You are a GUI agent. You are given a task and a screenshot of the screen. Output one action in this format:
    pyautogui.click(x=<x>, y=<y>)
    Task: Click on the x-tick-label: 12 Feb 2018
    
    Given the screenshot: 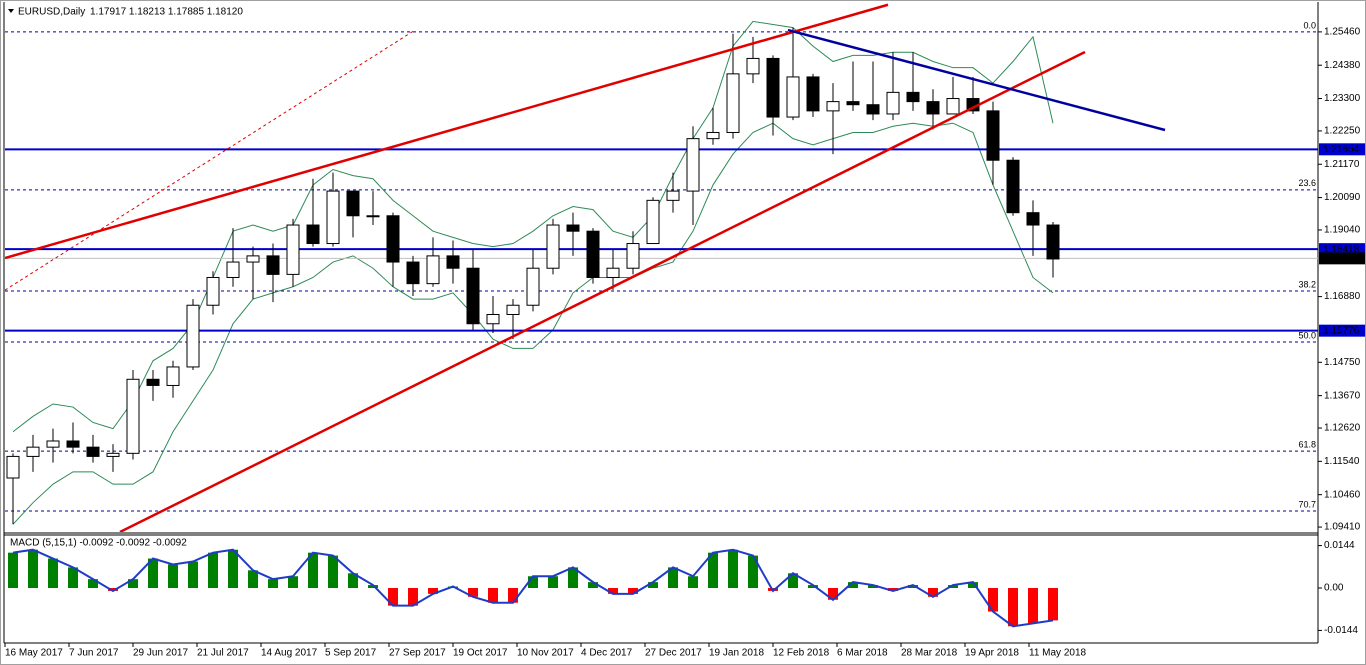 What is the action you would take?
    pyautogui.click(x=801, y=653)
    